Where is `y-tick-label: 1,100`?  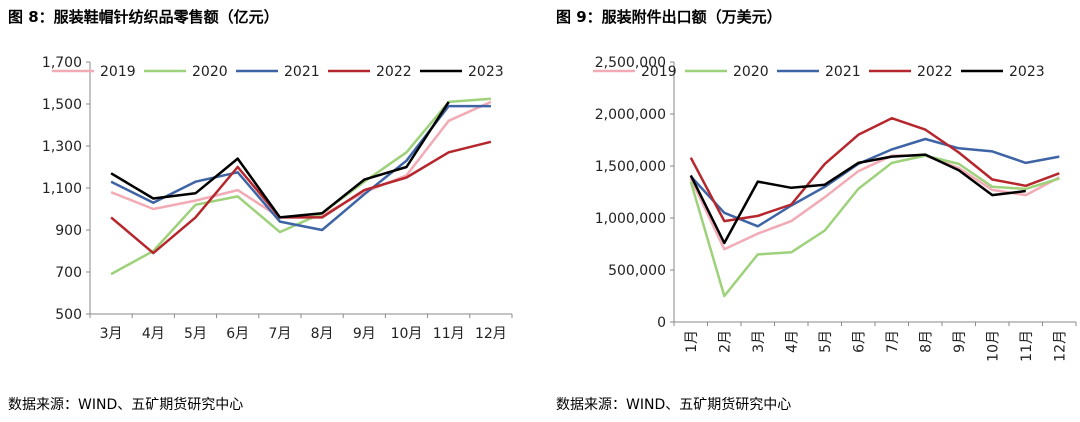 y-tick-label: 1,100 is located at coordinates (62, 189).